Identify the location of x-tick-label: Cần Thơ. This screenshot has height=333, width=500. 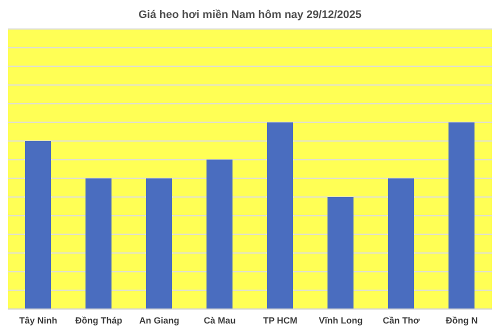
(401, 320).